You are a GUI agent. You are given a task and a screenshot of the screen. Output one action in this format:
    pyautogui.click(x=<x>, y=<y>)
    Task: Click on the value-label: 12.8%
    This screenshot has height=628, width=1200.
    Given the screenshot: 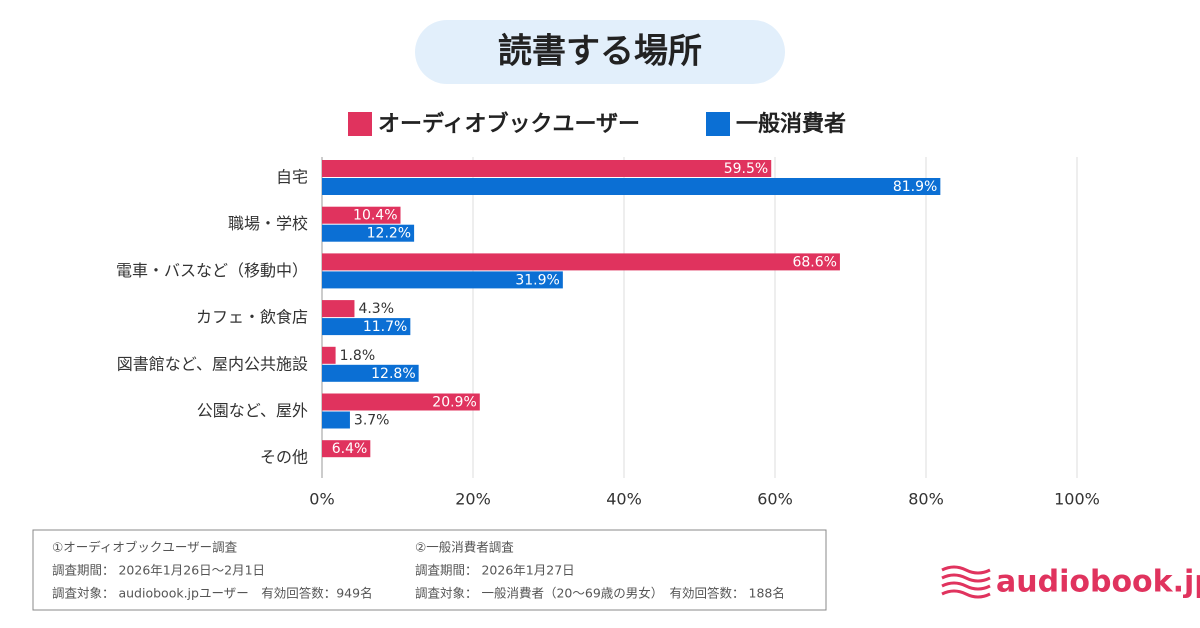 What is the action you would take?
    pyautogui.click(x=393, y=374)
    